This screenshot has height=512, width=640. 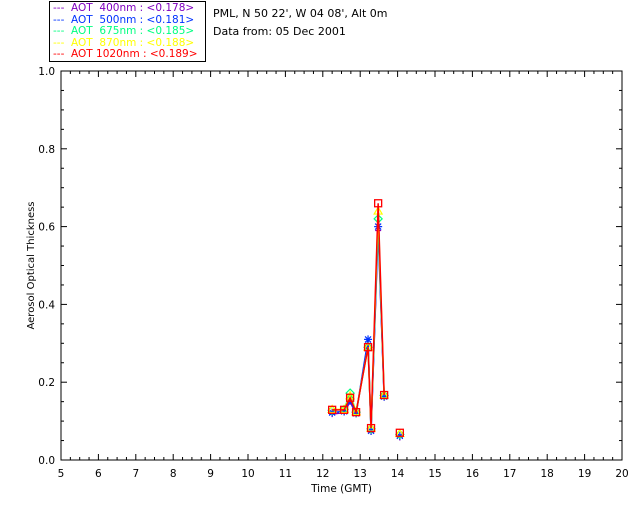 I want to click on x-tick-label: 5, so click(x=61, y=474).